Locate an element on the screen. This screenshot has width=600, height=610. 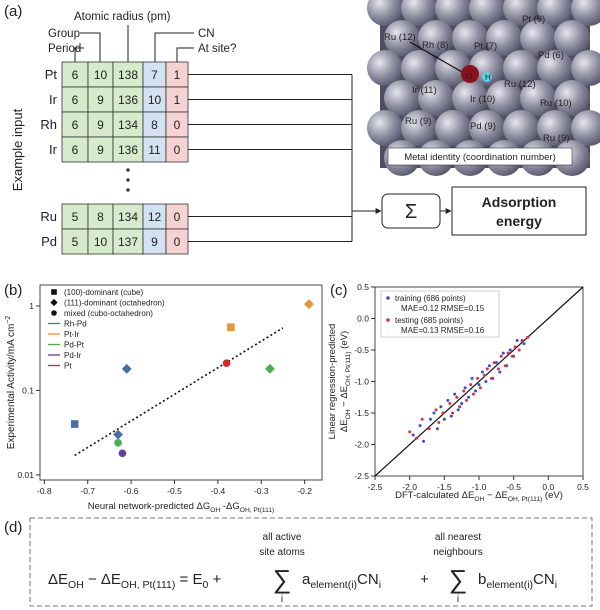
atom-label: Rh (8) is located at coordinates (435, 45).